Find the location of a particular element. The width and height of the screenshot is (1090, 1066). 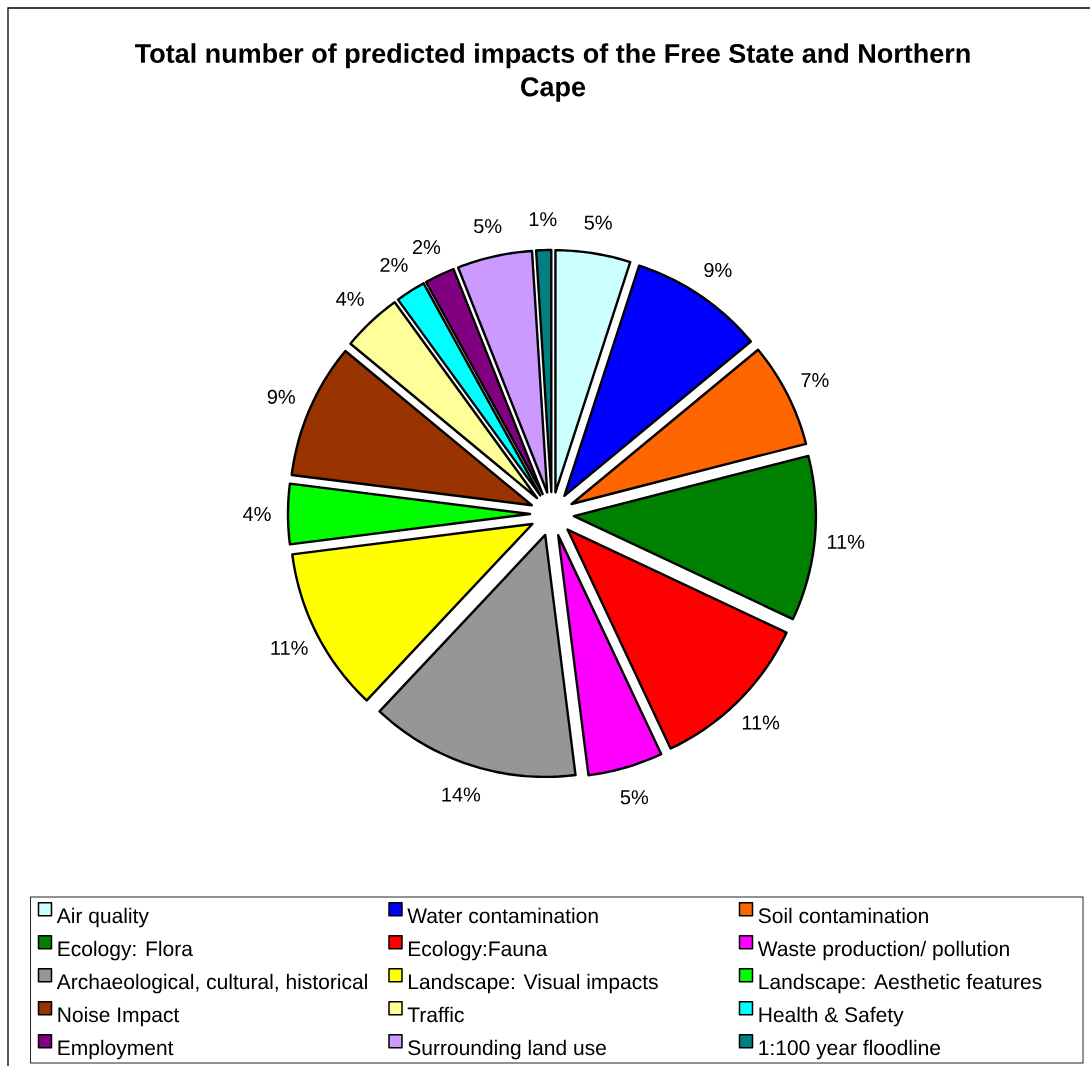

legend-label: 1:100 year floodline is located at coordinates (850, 1049).